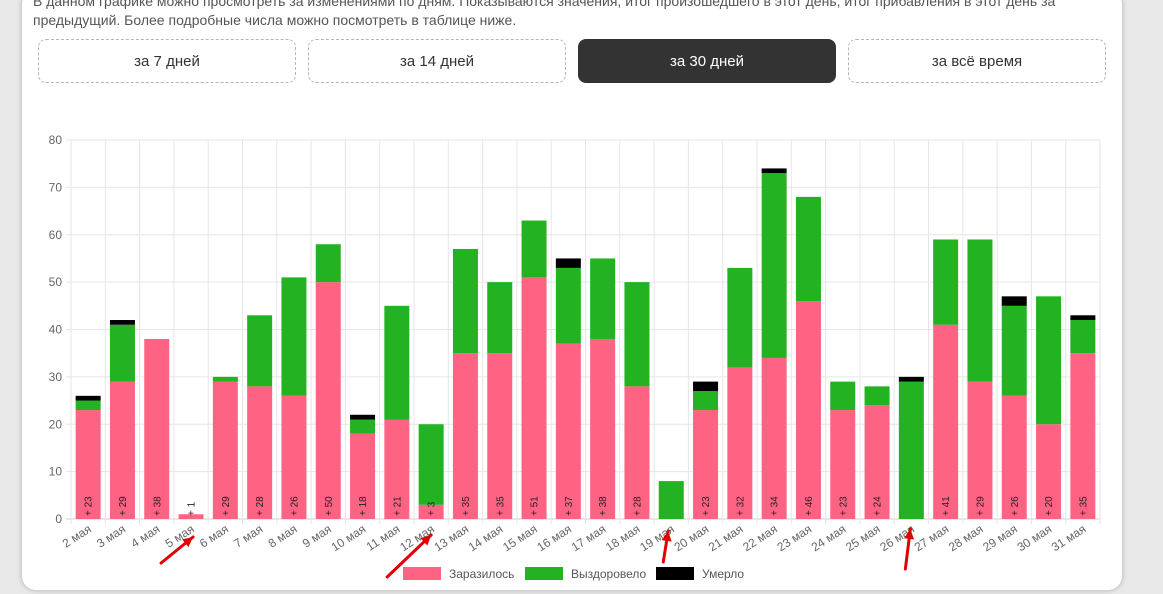 Image resolution: width=1163 pixels, height=594 pixels. I want to click on tab-30-days: за 30 дней, so click(707, 61).